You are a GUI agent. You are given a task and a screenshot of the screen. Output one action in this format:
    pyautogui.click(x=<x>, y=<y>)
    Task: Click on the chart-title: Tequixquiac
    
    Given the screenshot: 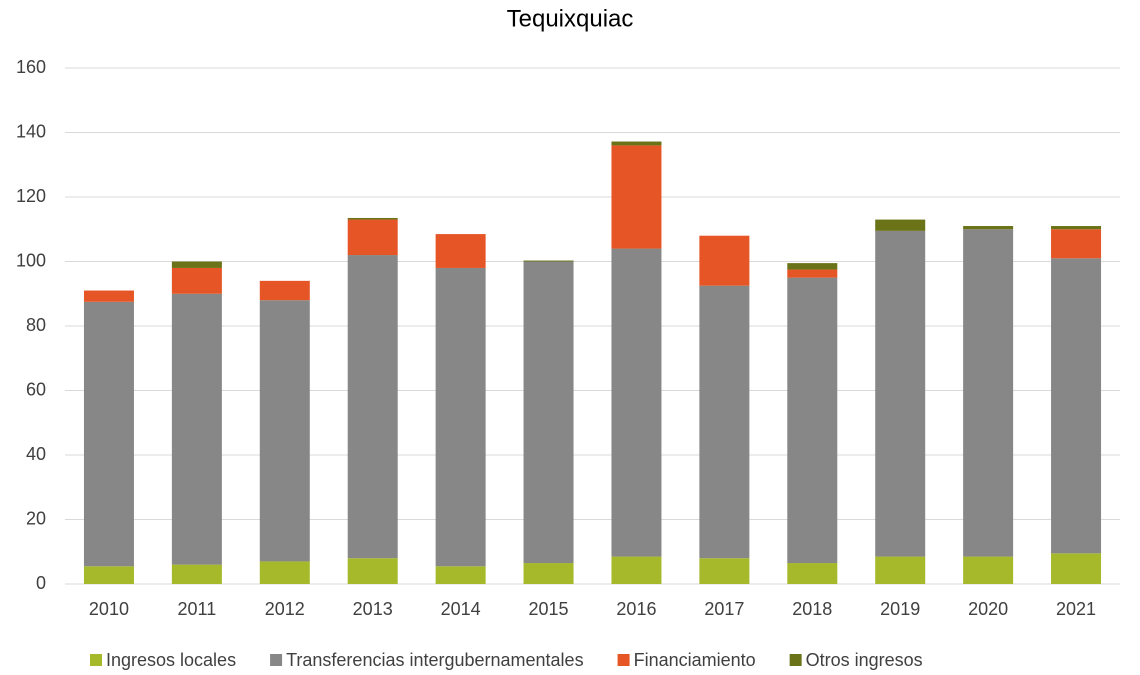 What is the action you would take?
    pyautogui.click(x=570, y=18)
    